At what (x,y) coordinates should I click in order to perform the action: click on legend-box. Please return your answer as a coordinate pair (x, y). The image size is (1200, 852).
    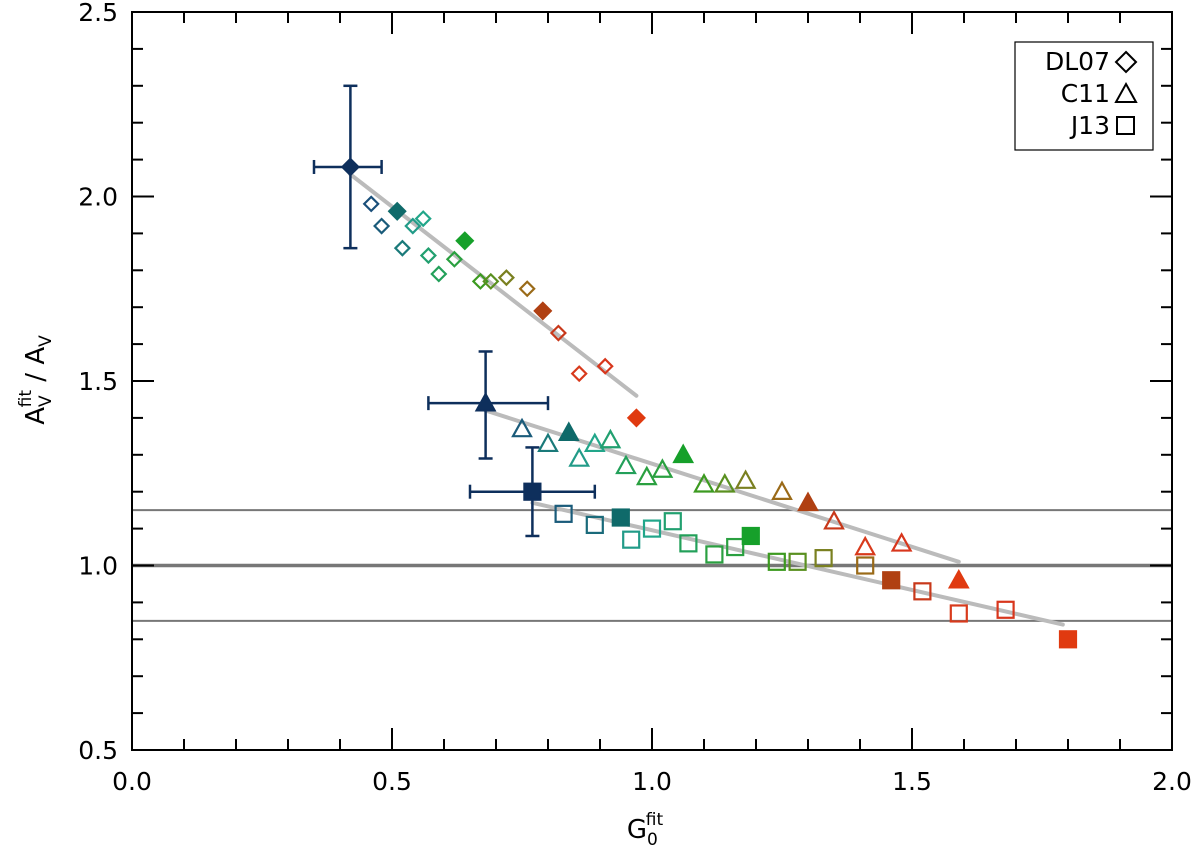
    Looking at the image, I should click on (1084, 96).